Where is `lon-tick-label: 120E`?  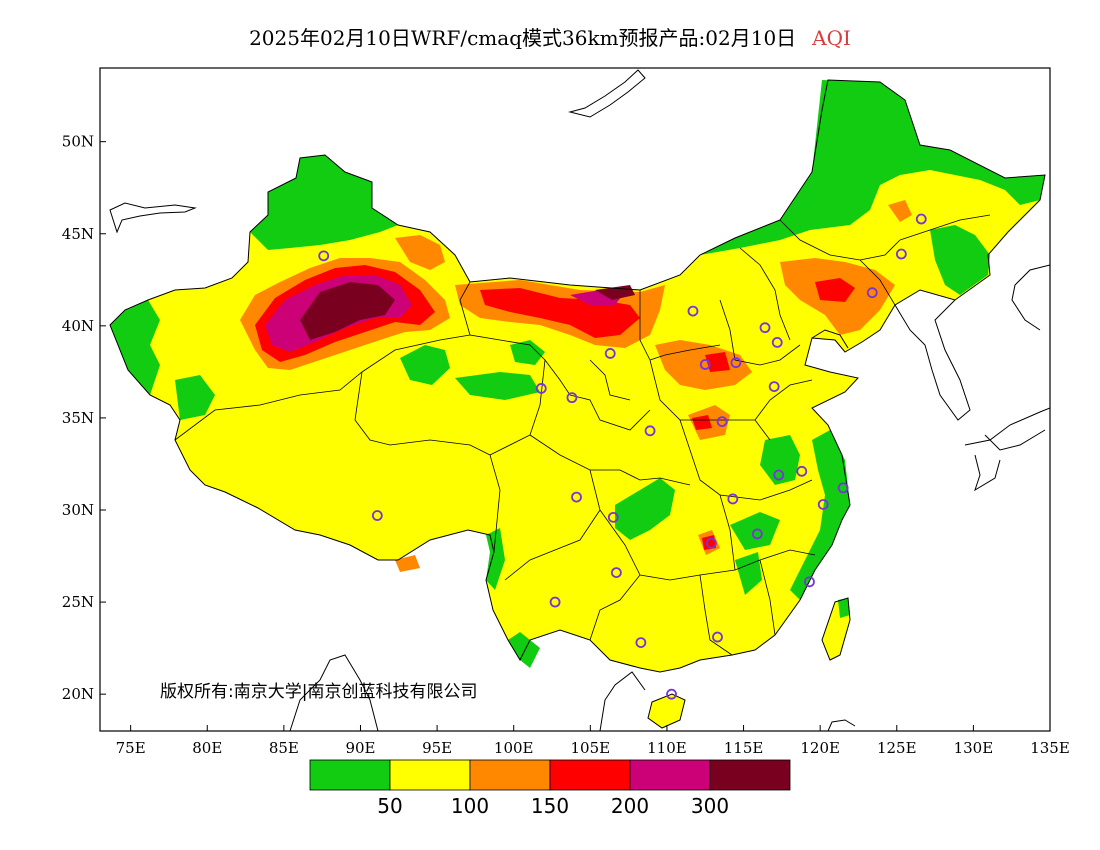
lon-tick-label: 120E is located at coordinates (820, 748).